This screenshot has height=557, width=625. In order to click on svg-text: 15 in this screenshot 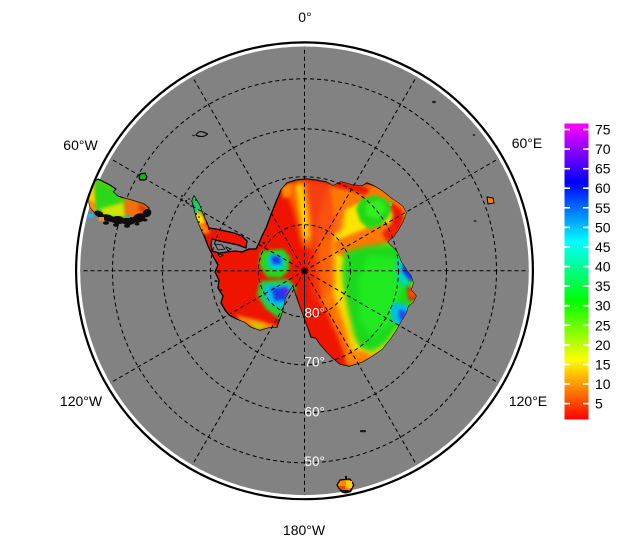, I will do `click(603, 365)`.